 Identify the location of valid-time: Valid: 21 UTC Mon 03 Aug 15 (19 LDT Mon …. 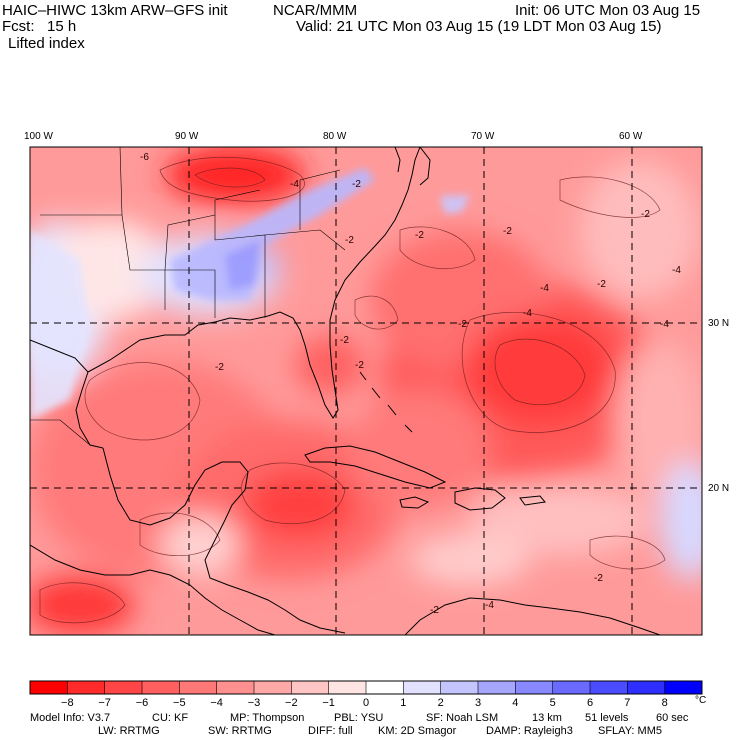
(479, 26).